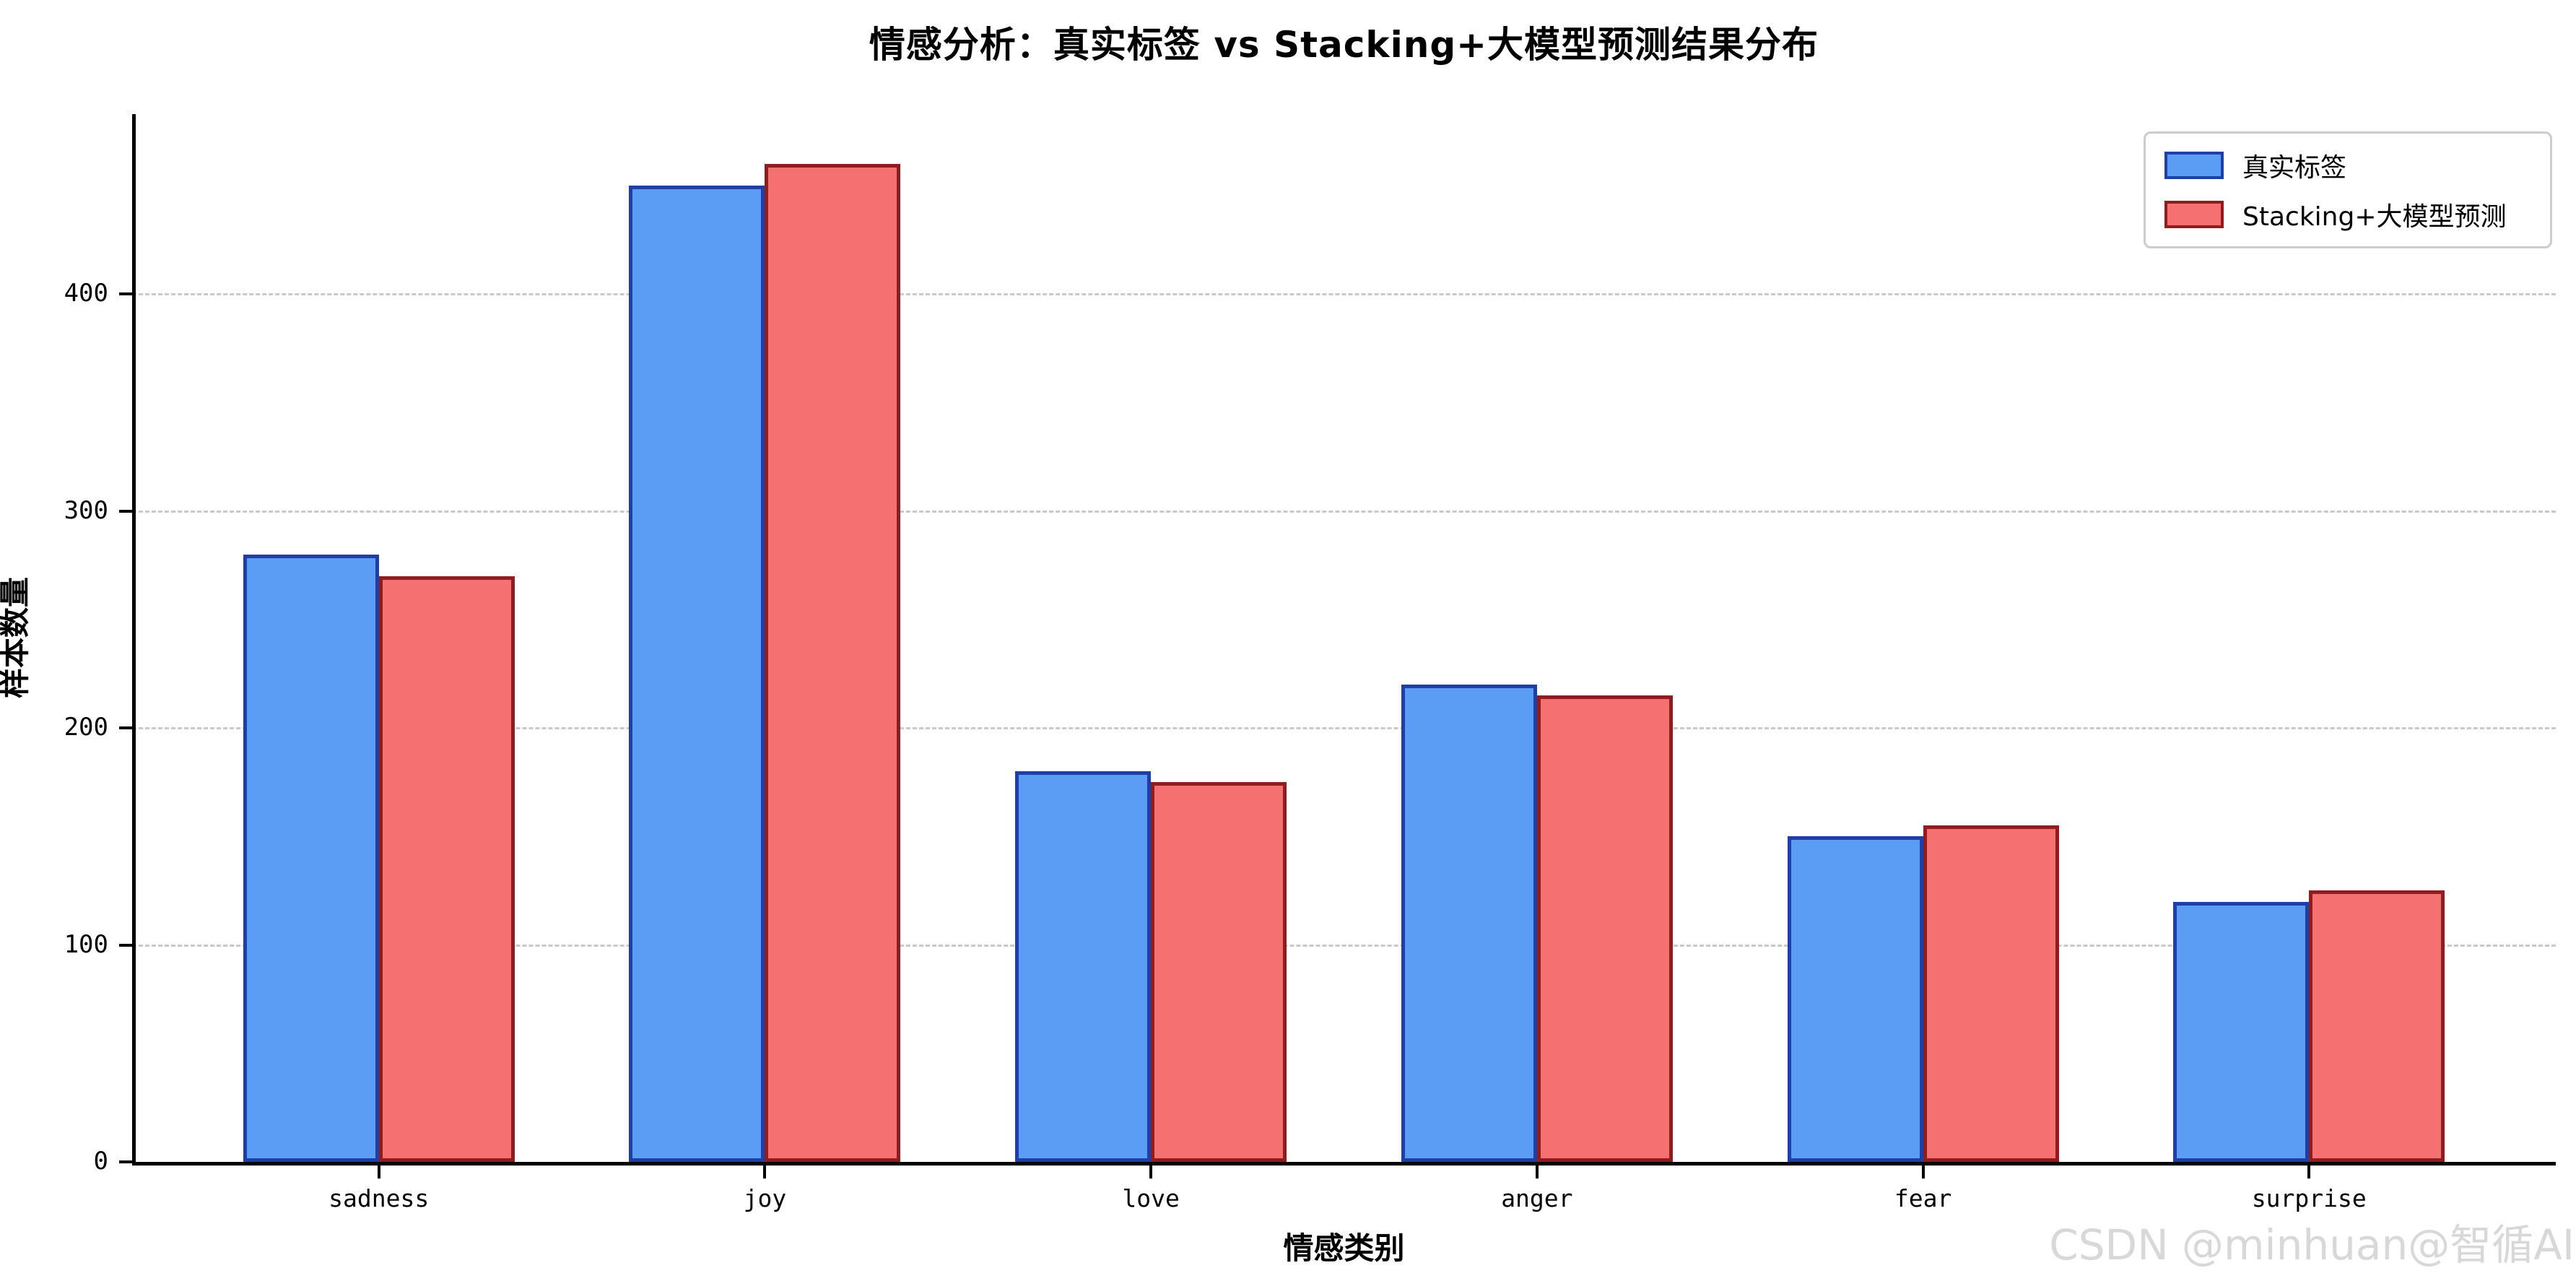 The width and height of the screenshot is (2576, 1276). I want to click on x-tick-label-fear: fear, so click(1923, 1198).